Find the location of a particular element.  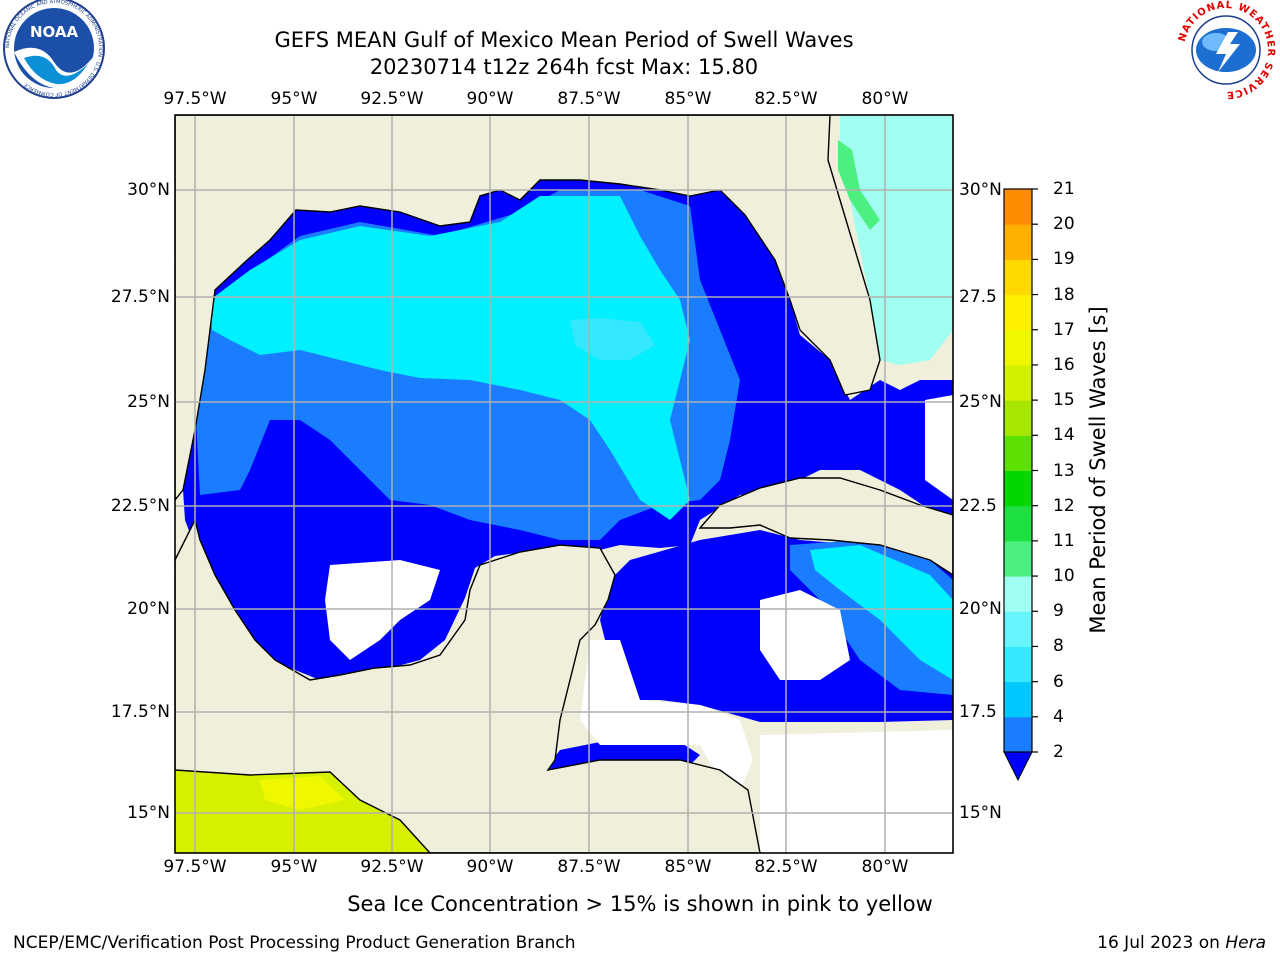

footer-date: 16 Jul 2023 on is located at coordinates (1158, 943).